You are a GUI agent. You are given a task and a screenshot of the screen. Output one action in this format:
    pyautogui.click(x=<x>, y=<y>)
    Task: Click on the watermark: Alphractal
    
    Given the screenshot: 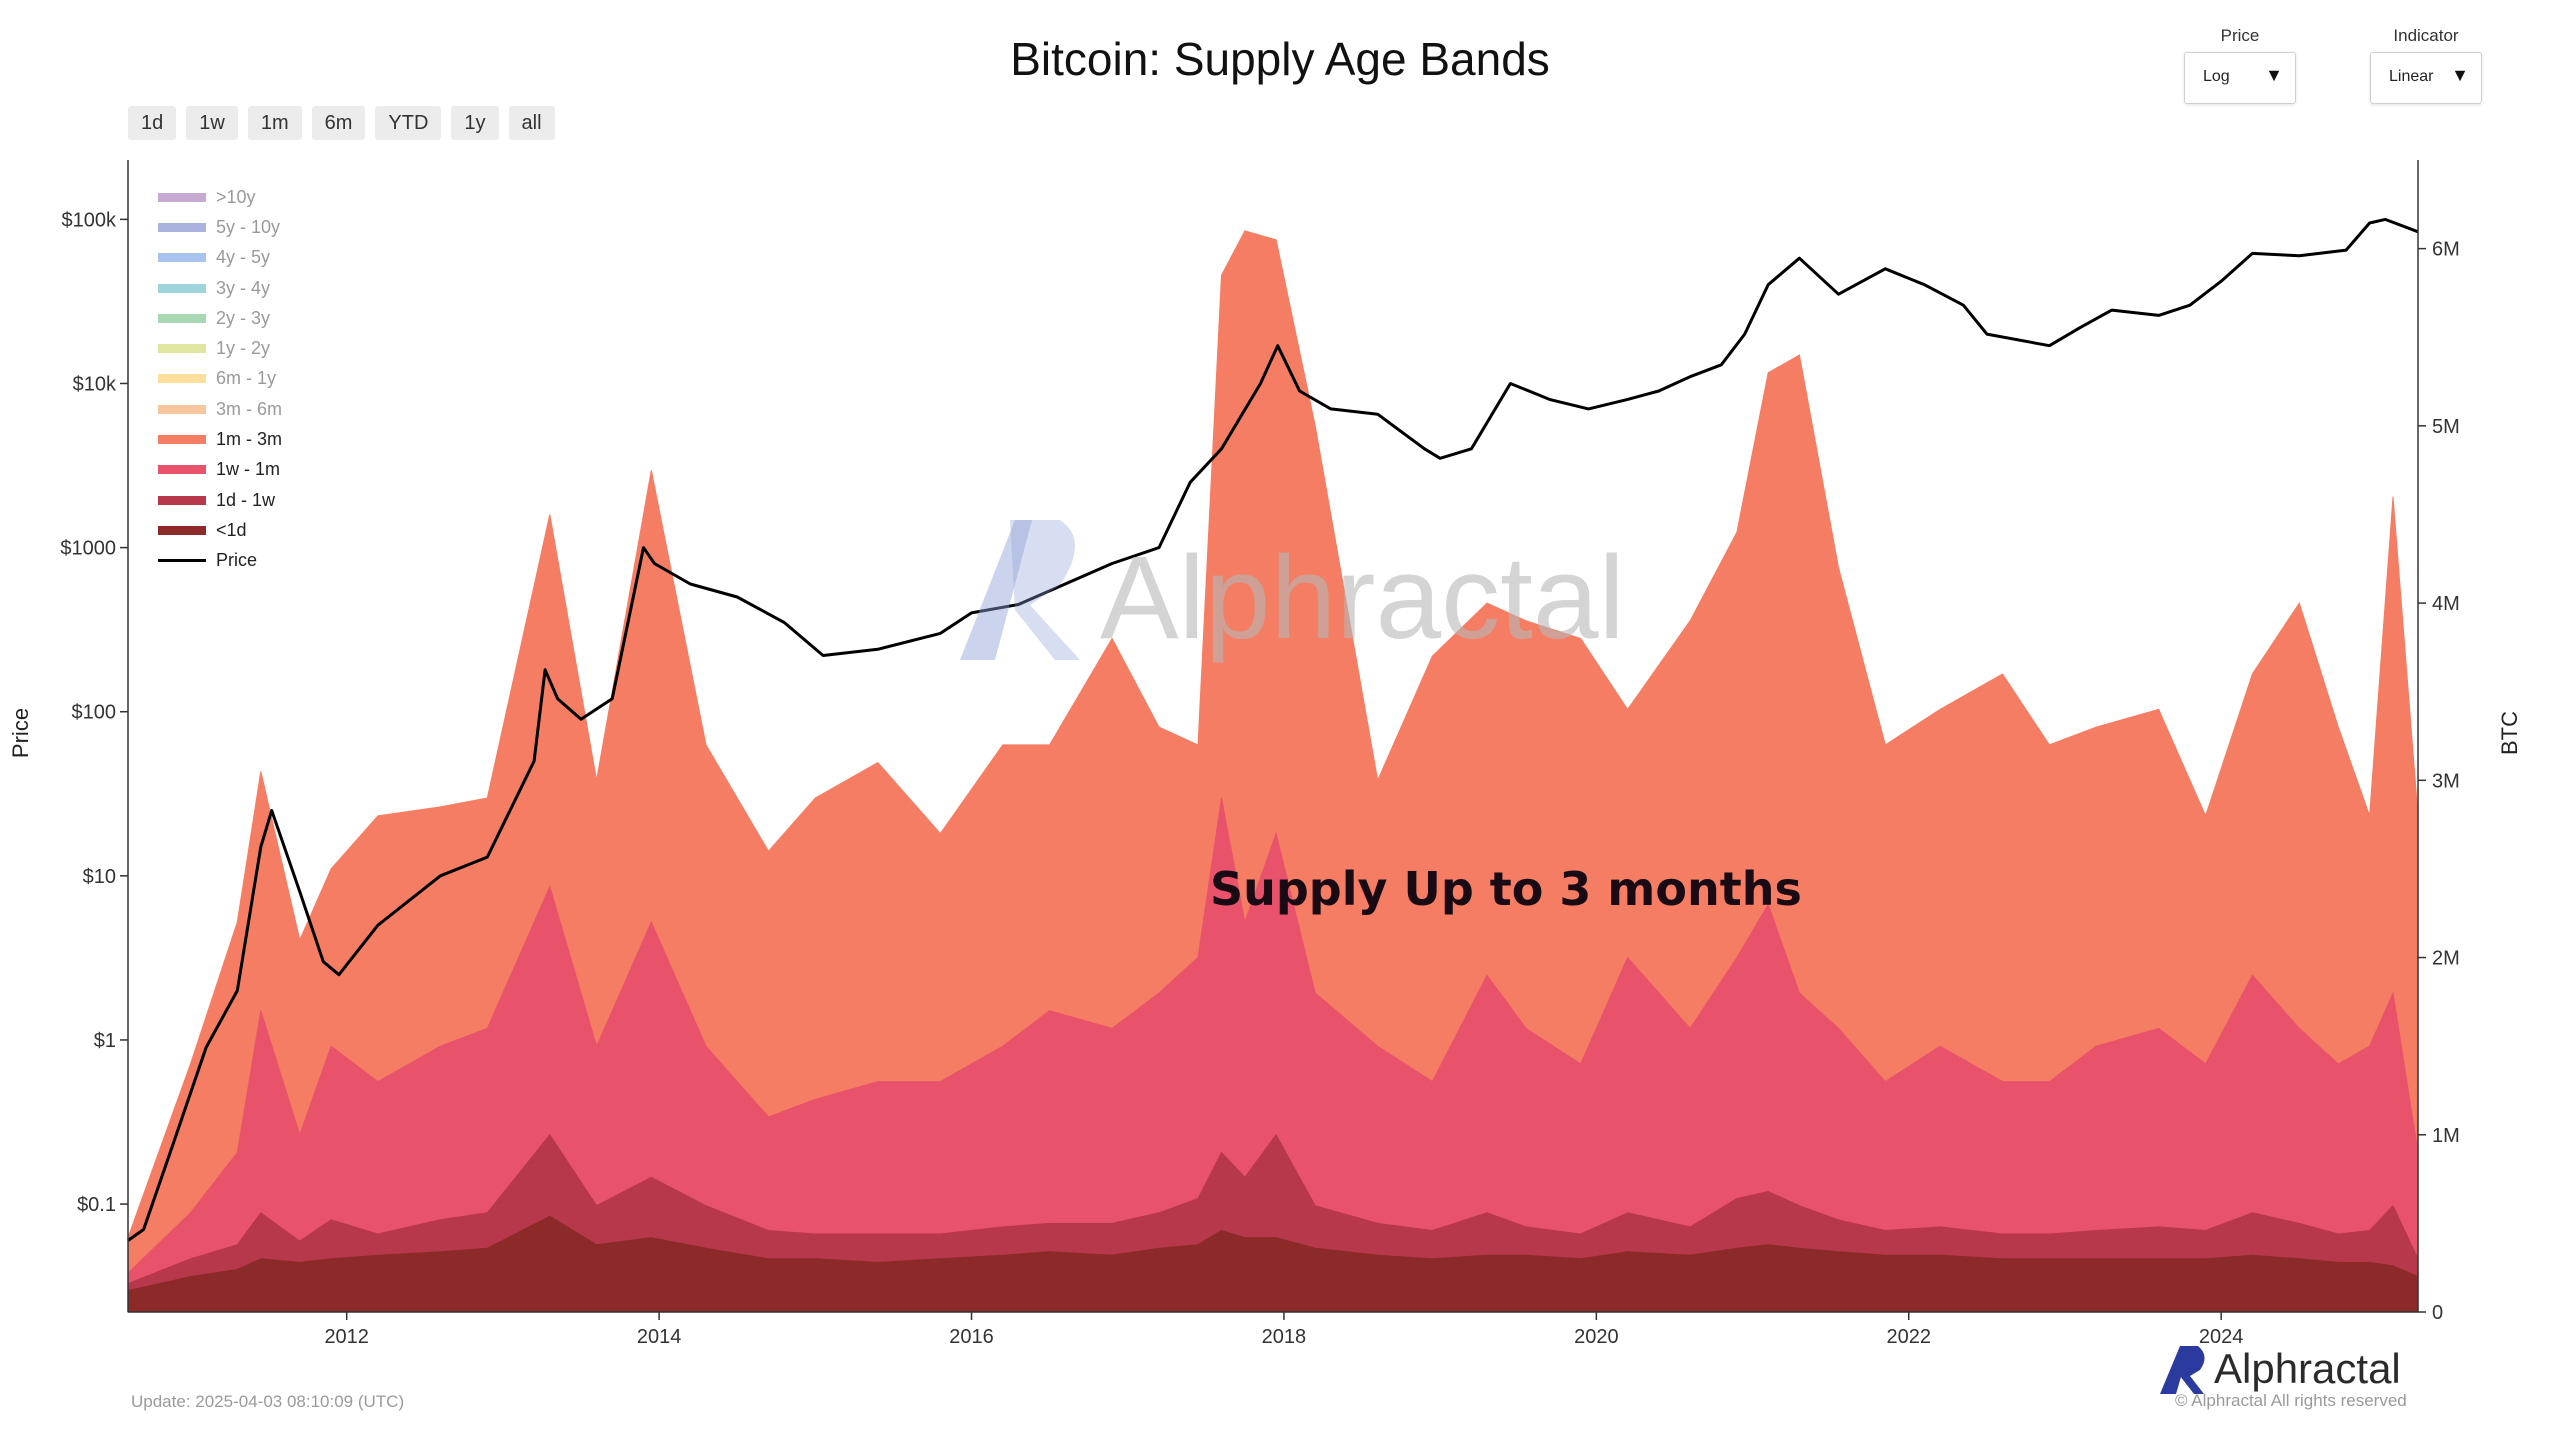 What is the action you would take?
    pyautogui.click(x=1300, y=590)
    